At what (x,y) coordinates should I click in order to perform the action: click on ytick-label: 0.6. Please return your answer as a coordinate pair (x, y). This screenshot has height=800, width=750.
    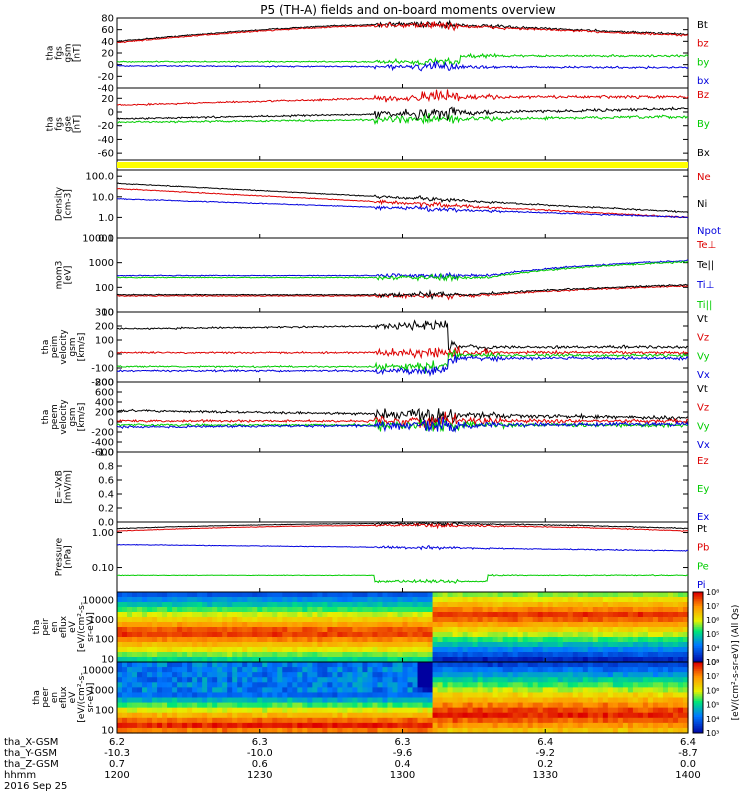
    Looking at the image, I should click on (106, 481).